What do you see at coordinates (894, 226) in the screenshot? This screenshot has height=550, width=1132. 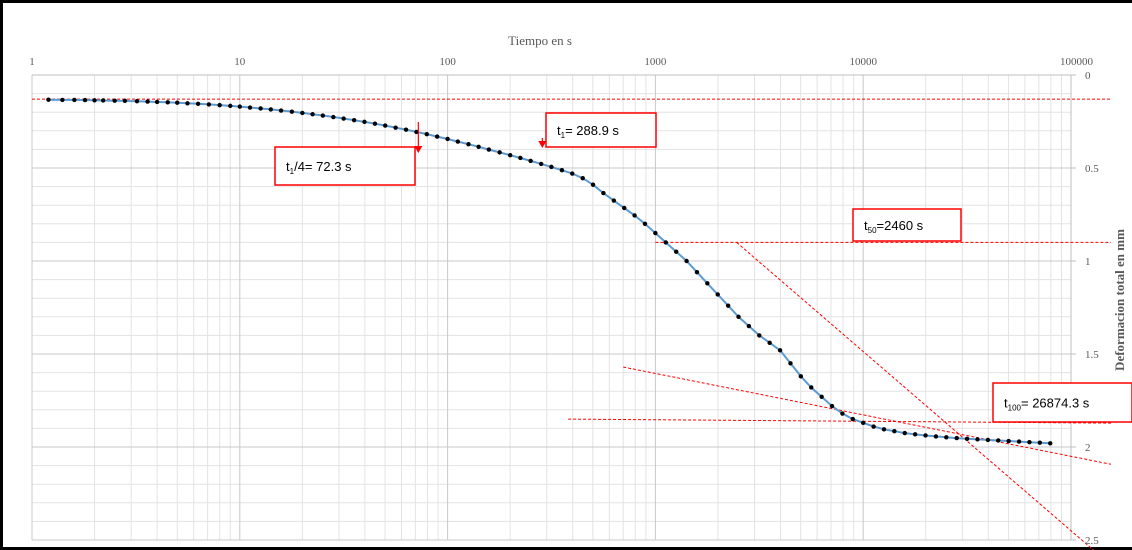 I see `annotation-label: t50=2460 s` at bounding box center [894, 226].